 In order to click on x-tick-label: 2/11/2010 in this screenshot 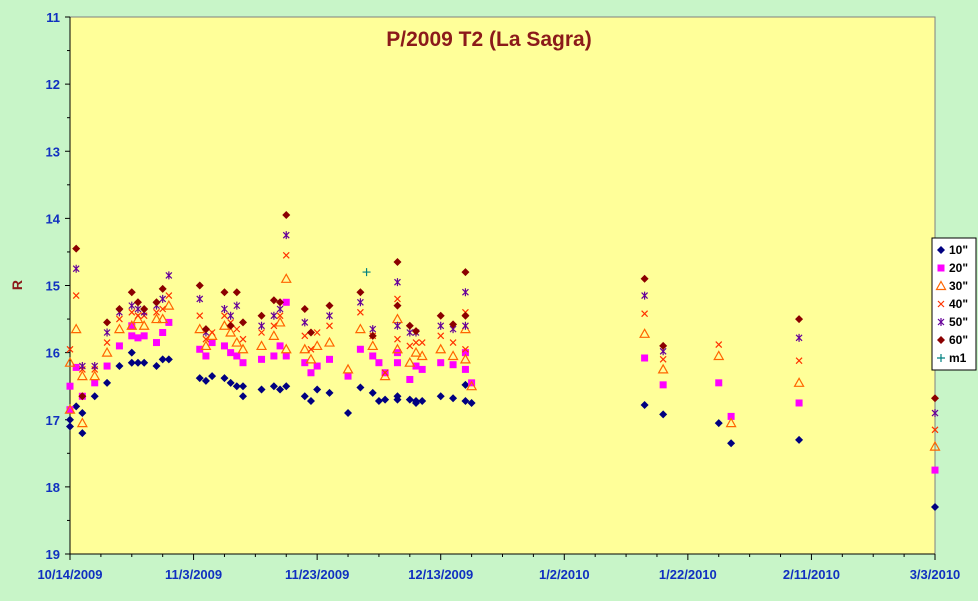, I will do `click(811, 574)`.